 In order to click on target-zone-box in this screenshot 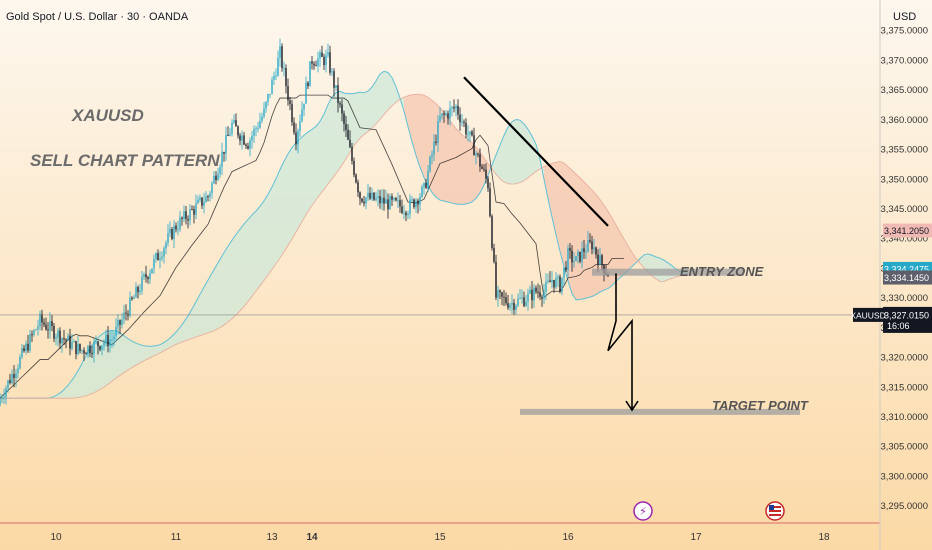, I will do `click(660, 411)`.